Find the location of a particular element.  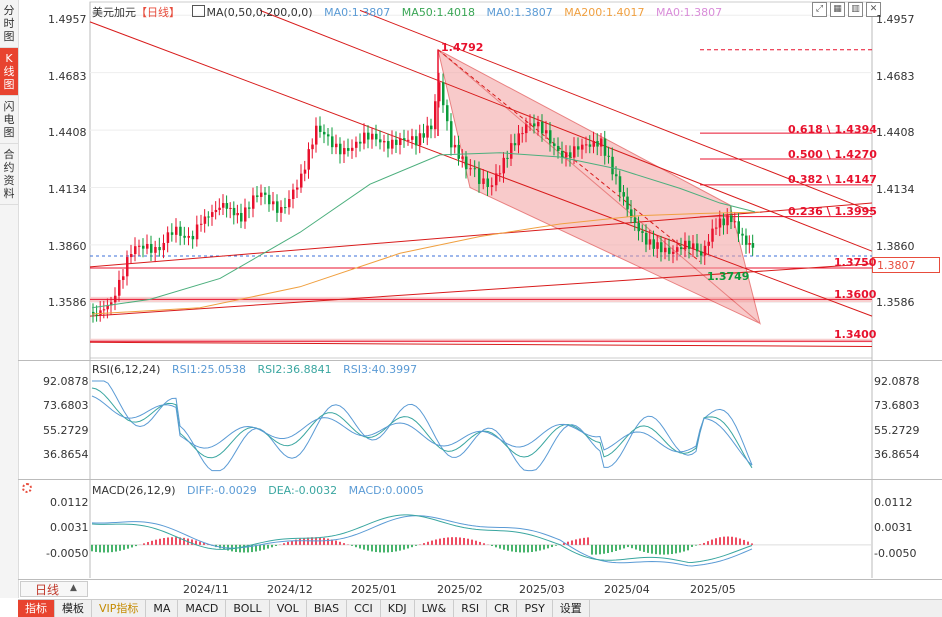

rsi1-value: RSI1:25.0538 is located at coordinates (209, 369).